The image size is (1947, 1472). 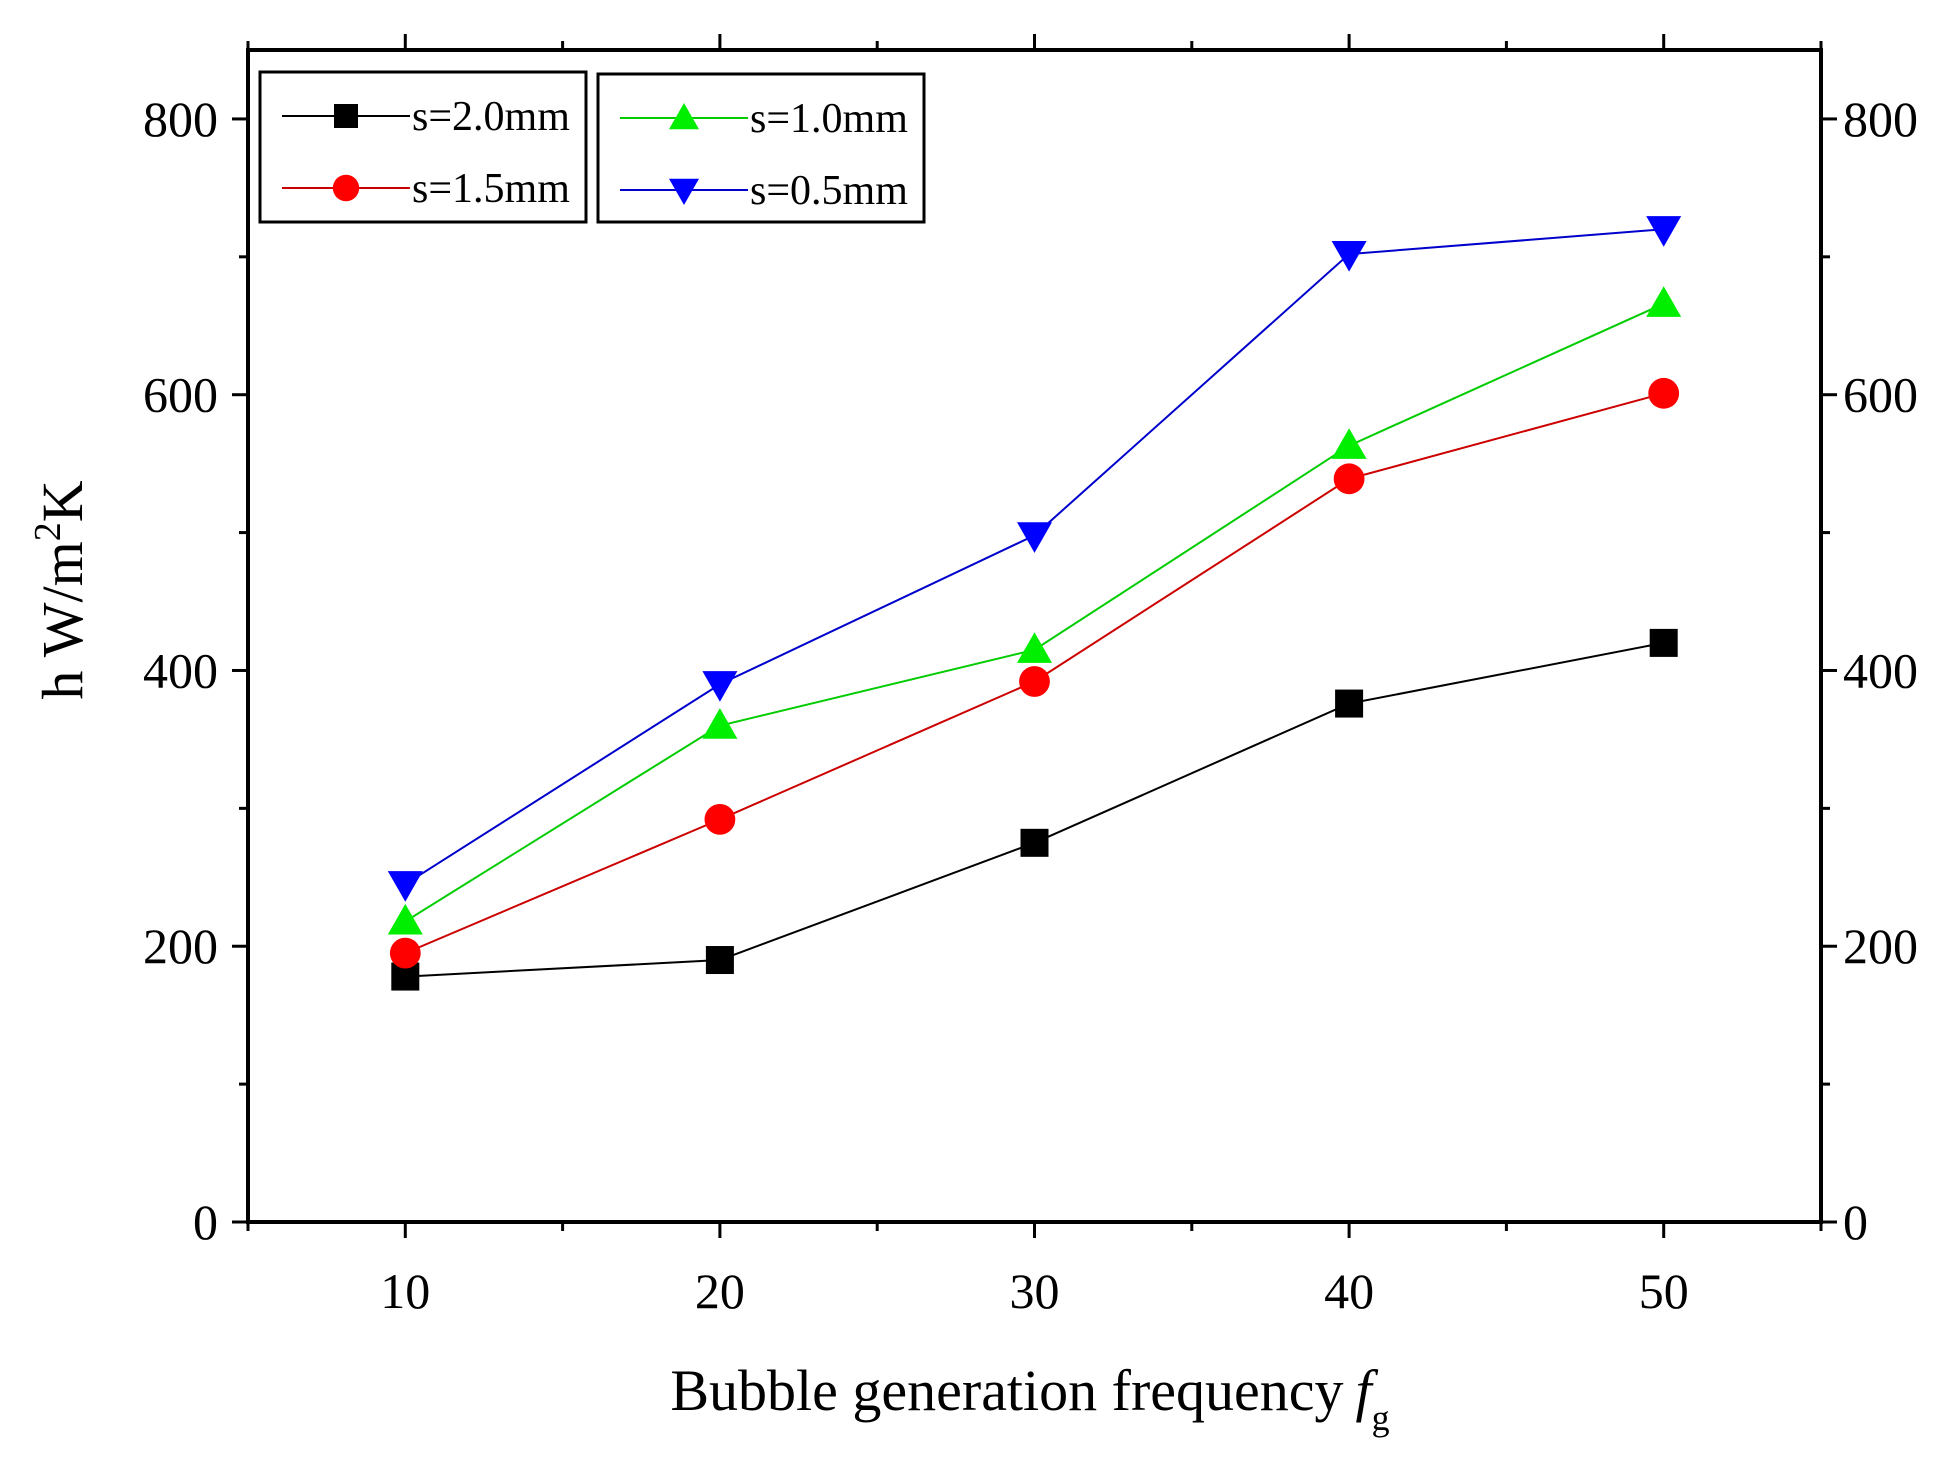 What do you see at coordinates (829, 119) in the screenshot?
I see `legend-label: s=1.0mm` at bounding box center [829, 119].